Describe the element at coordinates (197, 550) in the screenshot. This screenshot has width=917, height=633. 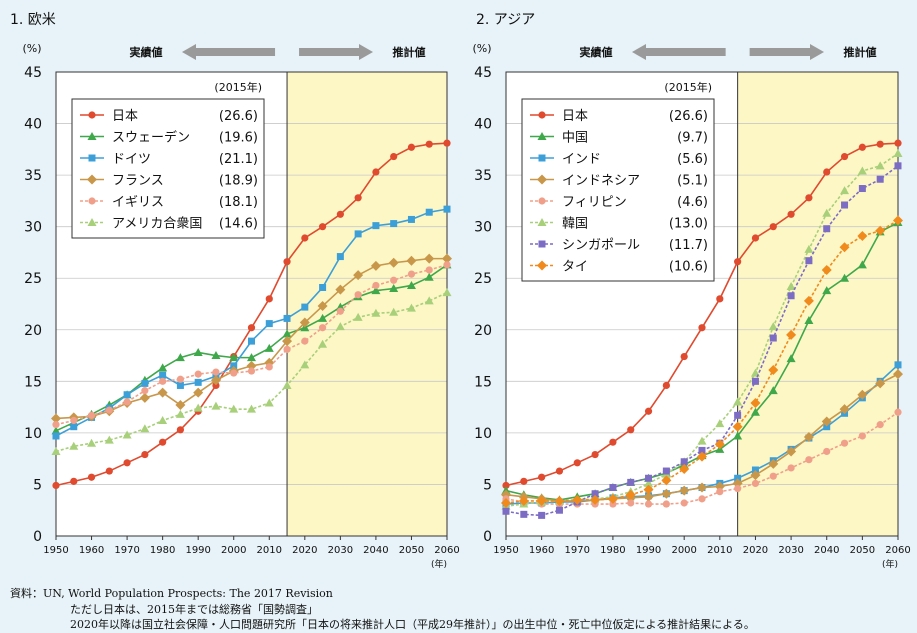
I see `x-tick-label: 1990` at that location.